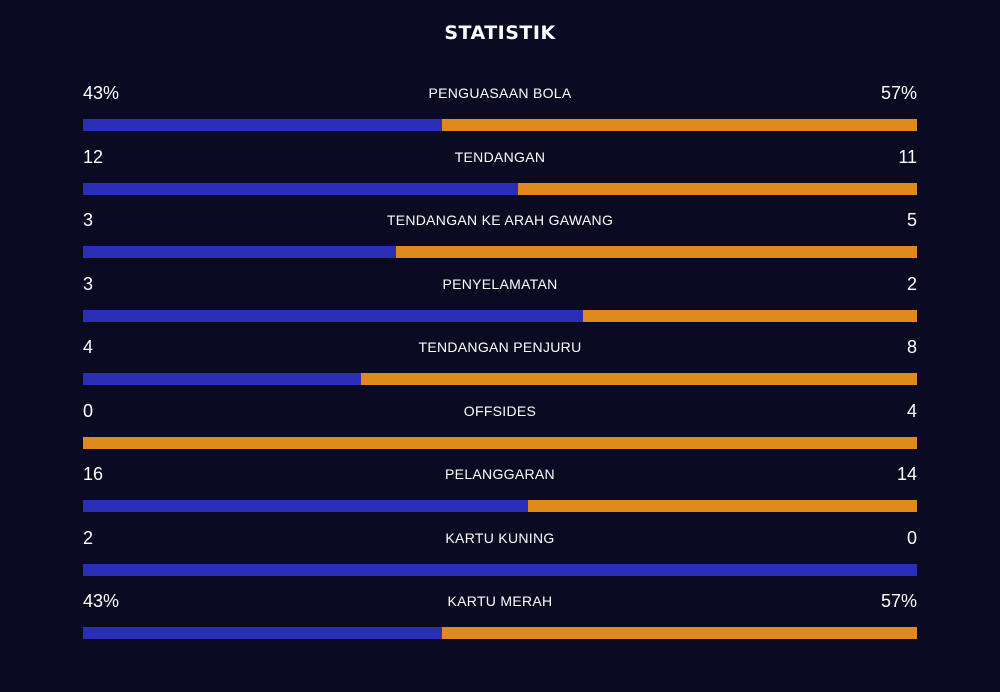  Describe the element at coordinates (500, 283) in the screenshot. I see `stat-label: PENYELAMATAN` at that location.